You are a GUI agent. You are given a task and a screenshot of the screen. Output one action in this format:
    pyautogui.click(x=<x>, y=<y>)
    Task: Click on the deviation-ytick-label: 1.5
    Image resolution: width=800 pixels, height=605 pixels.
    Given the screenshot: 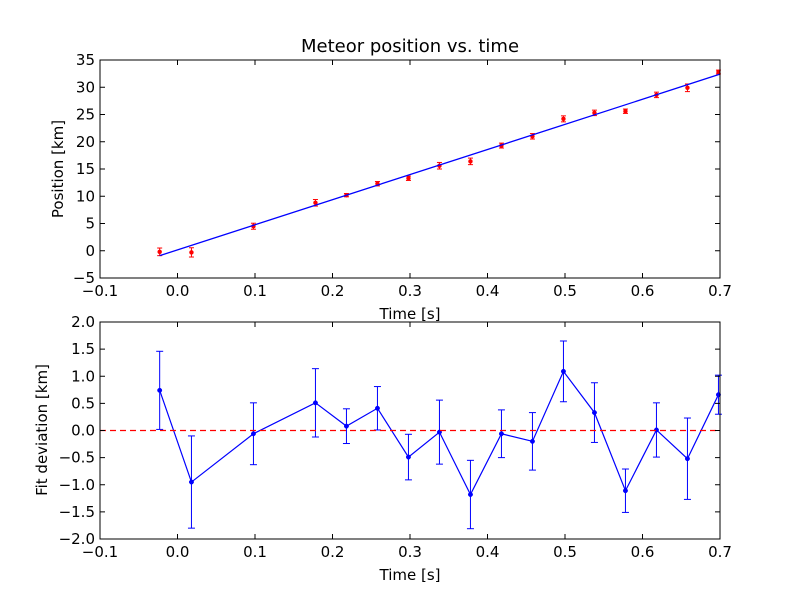 What is the action you would take?
    pyautogui.click(x=83, y=349)
    